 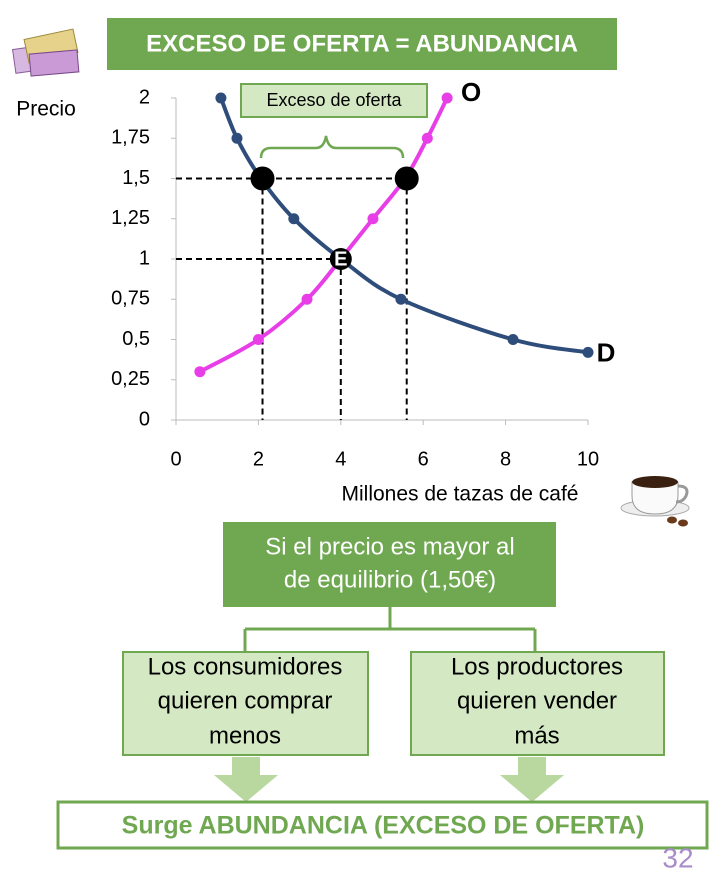 I want to click on x-tick-label: 6, so click(x=423, y=459).